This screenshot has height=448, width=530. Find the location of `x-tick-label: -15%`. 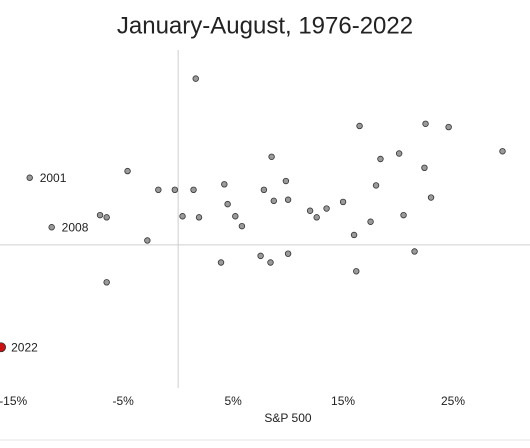

x-tick-label: -15% is located at coordinates (14, 401).